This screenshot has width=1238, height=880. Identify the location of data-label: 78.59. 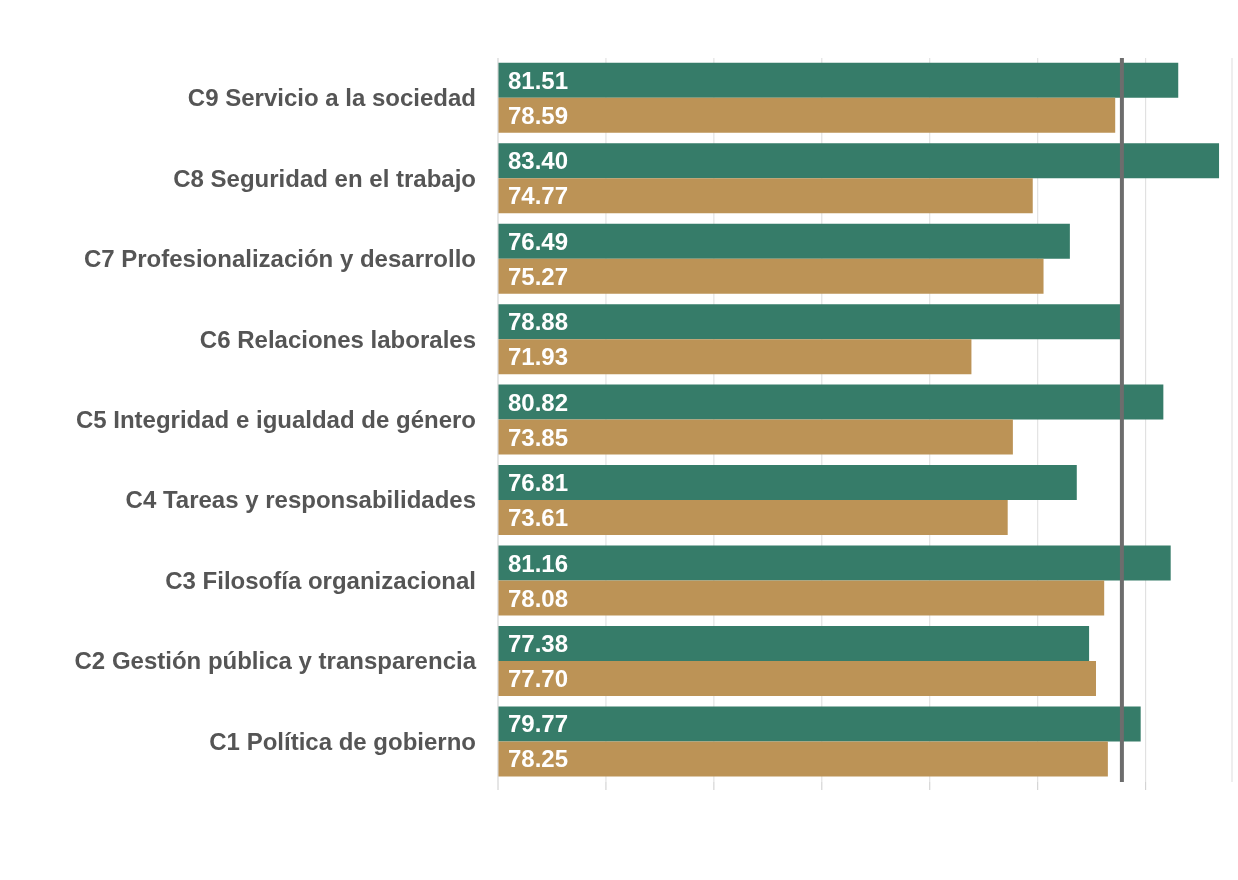
(538, 115).